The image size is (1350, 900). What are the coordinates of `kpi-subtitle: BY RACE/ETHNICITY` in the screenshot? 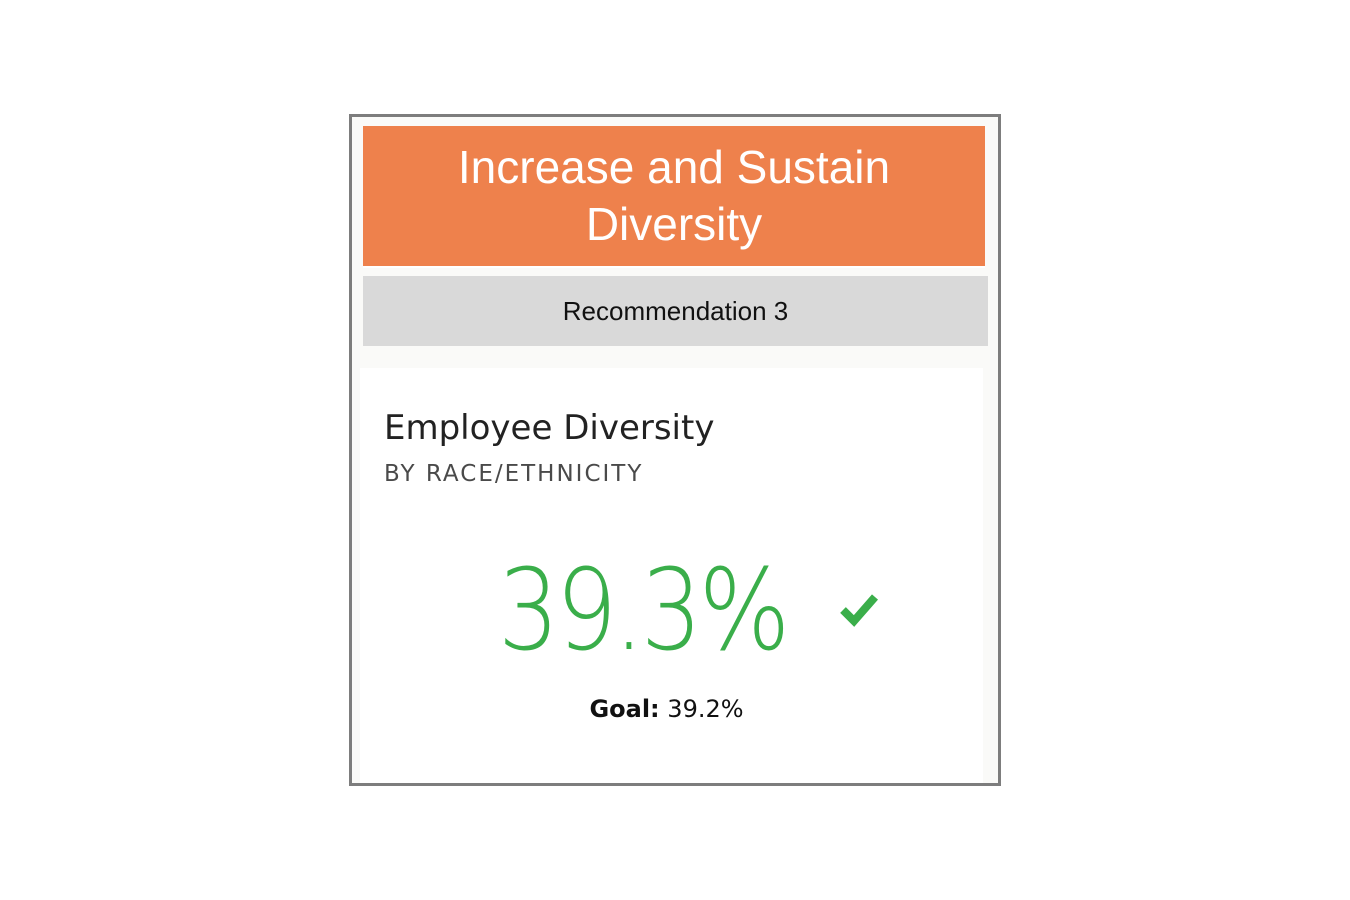 It's located at (514, 474).